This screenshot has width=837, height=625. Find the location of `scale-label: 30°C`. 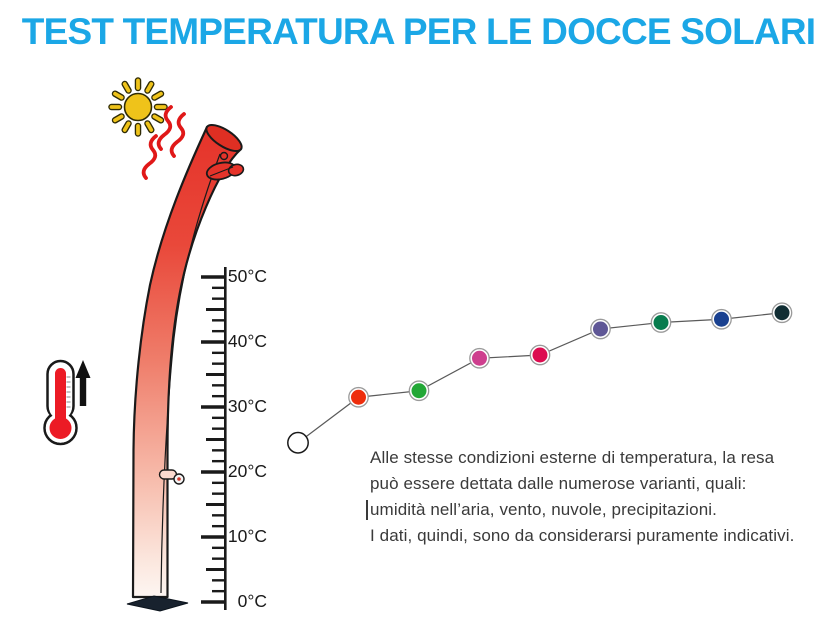

scale-label: 30°C is located at coordinates (247, 406).